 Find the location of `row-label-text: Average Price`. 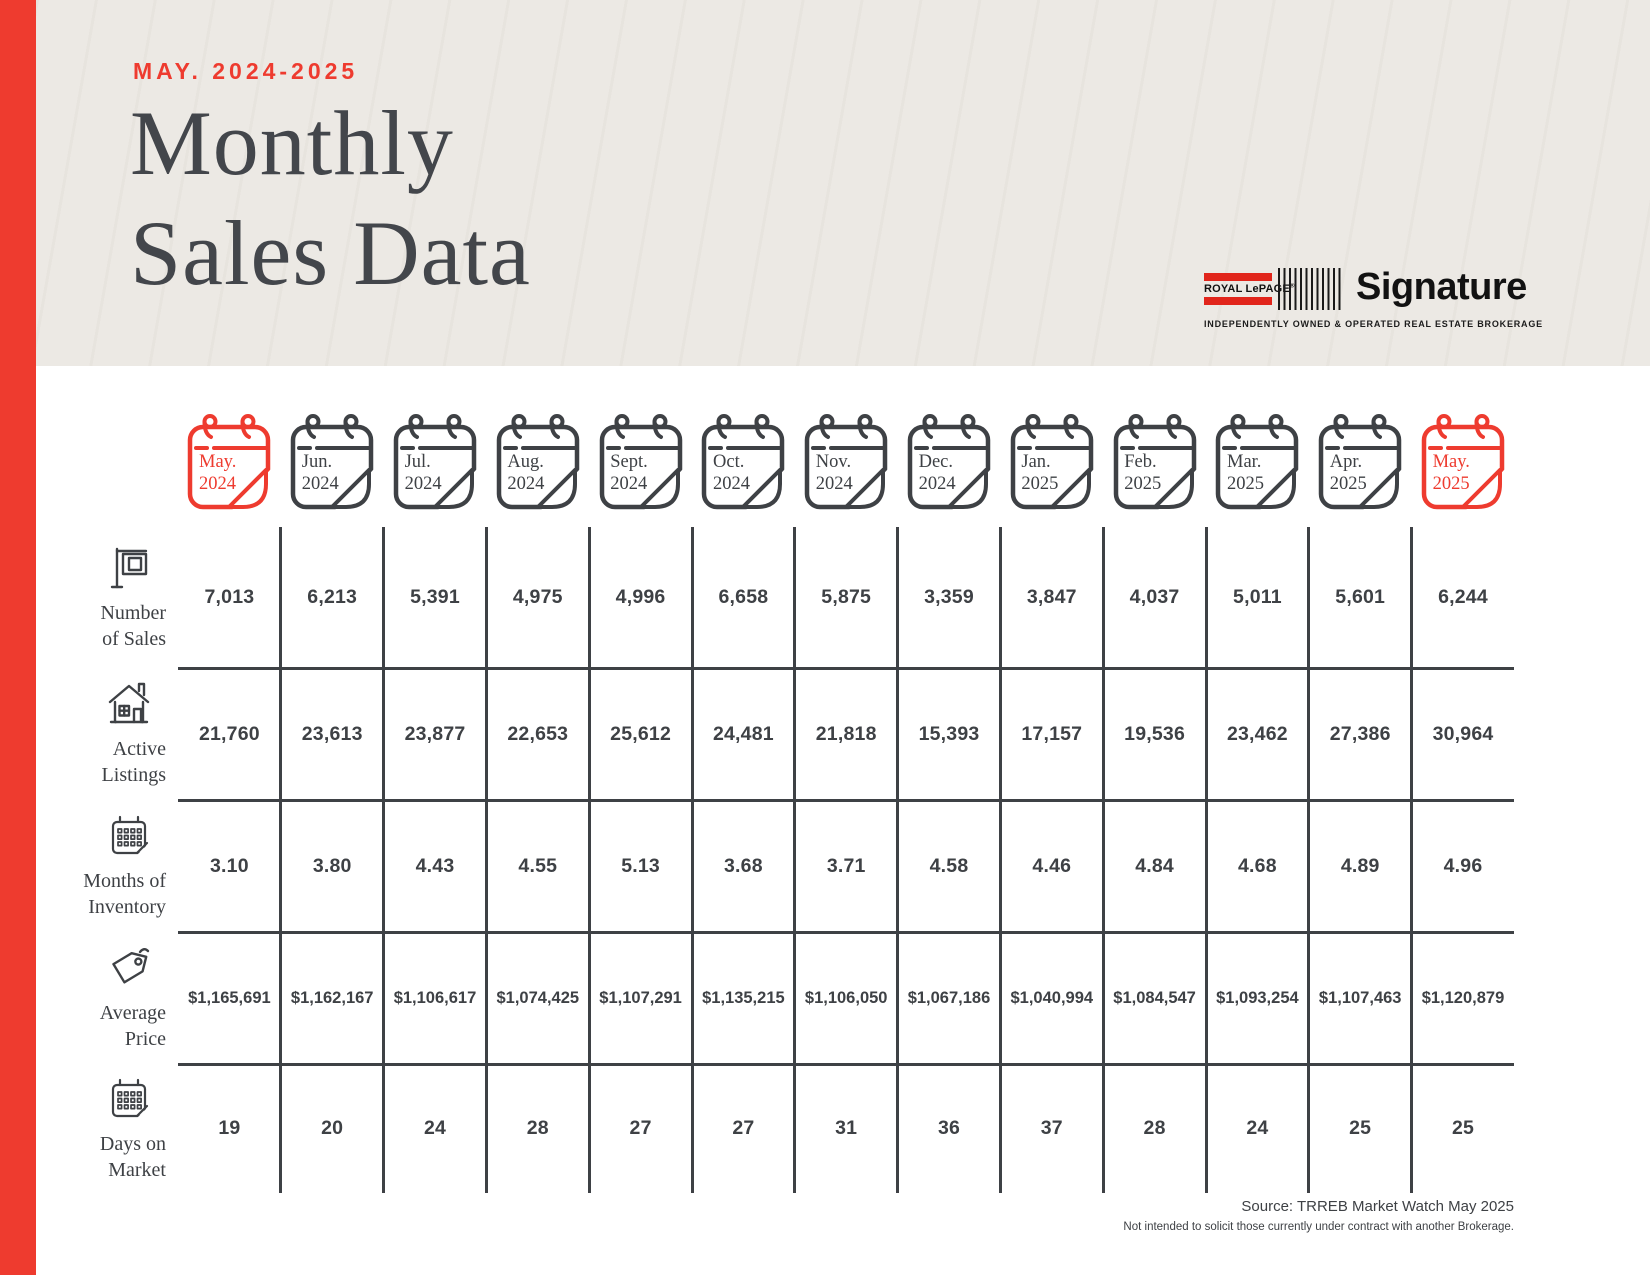

row-label-text: Average Price is located at coordinates (132, 1026).